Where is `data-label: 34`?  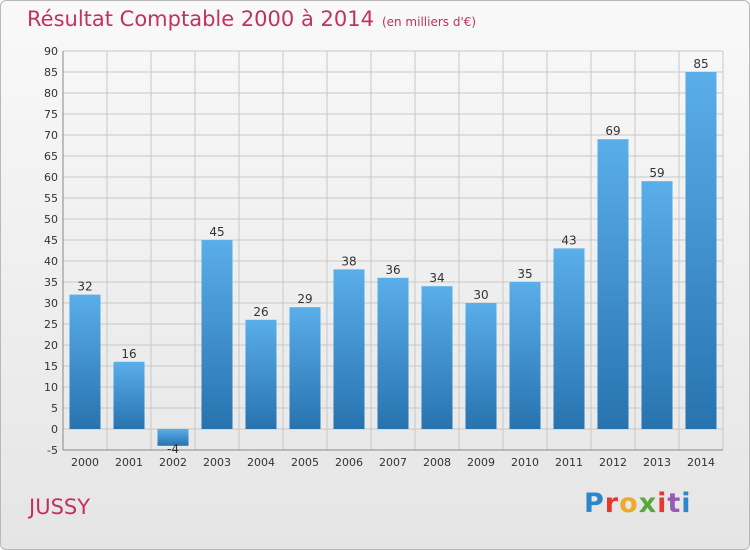 data-label: 34 is located at coordinates (436, 278).